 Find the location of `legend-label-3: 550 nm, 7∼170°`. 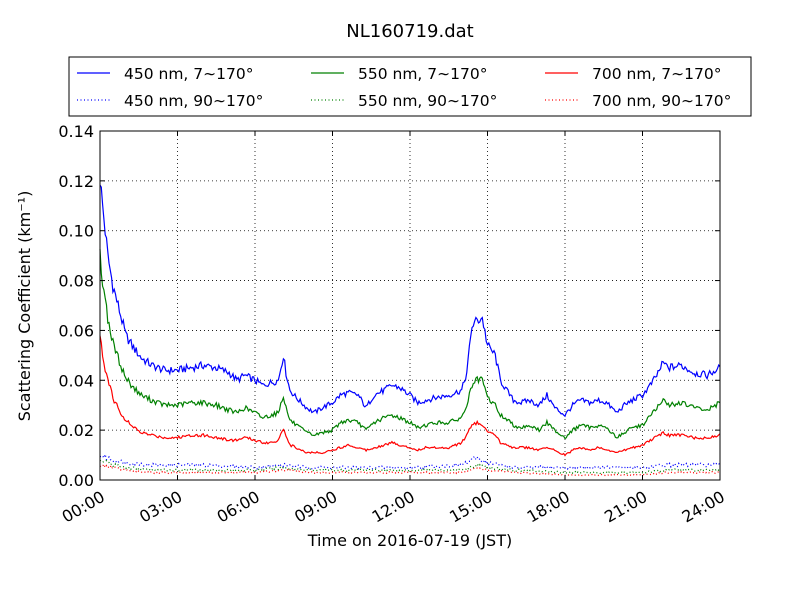

legend-label-3: 550 nm, 7∼170° is located at coordinates (422, 74).